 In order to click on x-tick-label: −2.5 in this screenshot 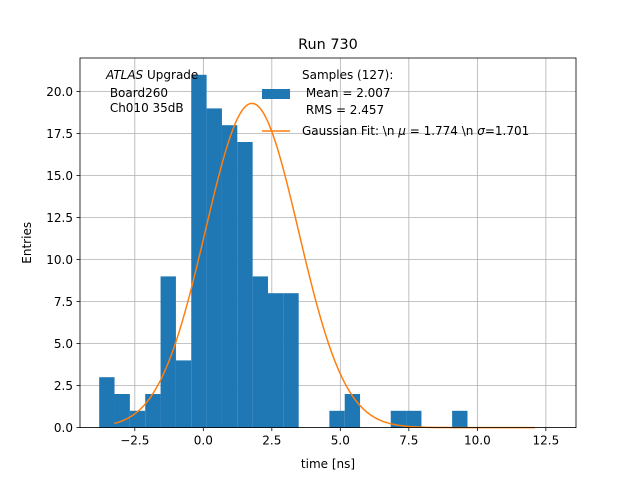, I will do `click(134, 441)`.